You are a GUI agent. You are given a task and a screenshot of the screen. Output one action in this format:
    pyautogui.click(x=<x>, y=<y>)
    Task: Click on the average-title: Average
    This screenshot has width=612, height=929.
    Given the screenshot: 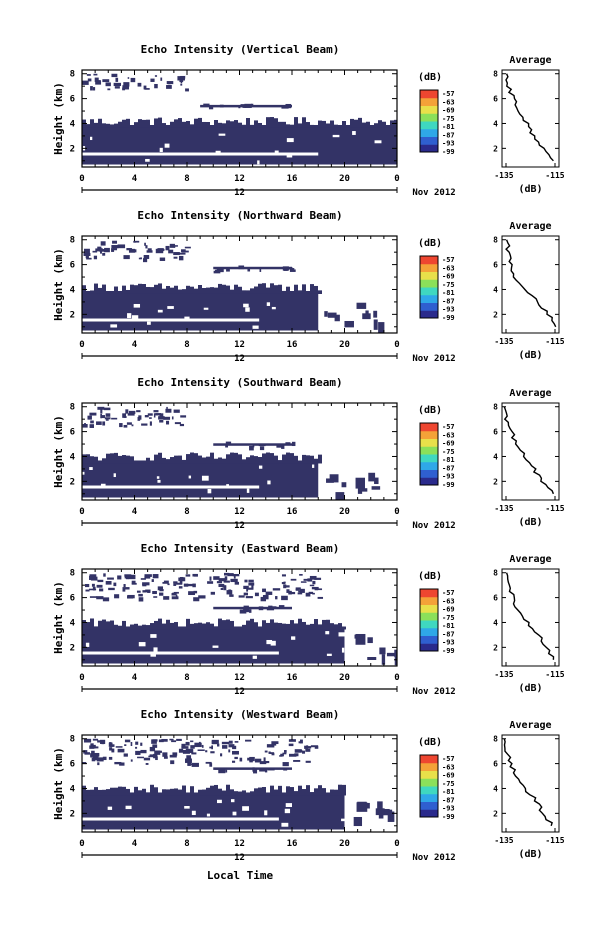 What is the action you would take?
    pyautogui.click(x=530, y=393)
    